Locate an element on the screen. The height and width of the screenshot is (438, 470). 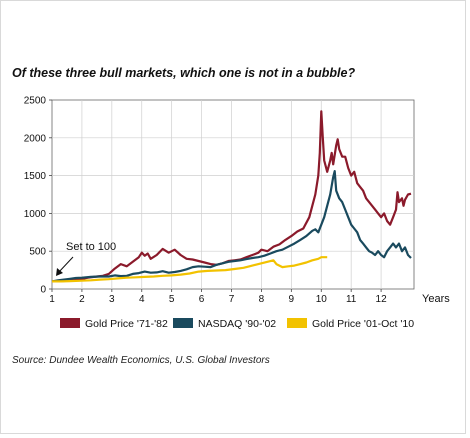
x-tick-label: 7 is located at coordinates (232, 299).